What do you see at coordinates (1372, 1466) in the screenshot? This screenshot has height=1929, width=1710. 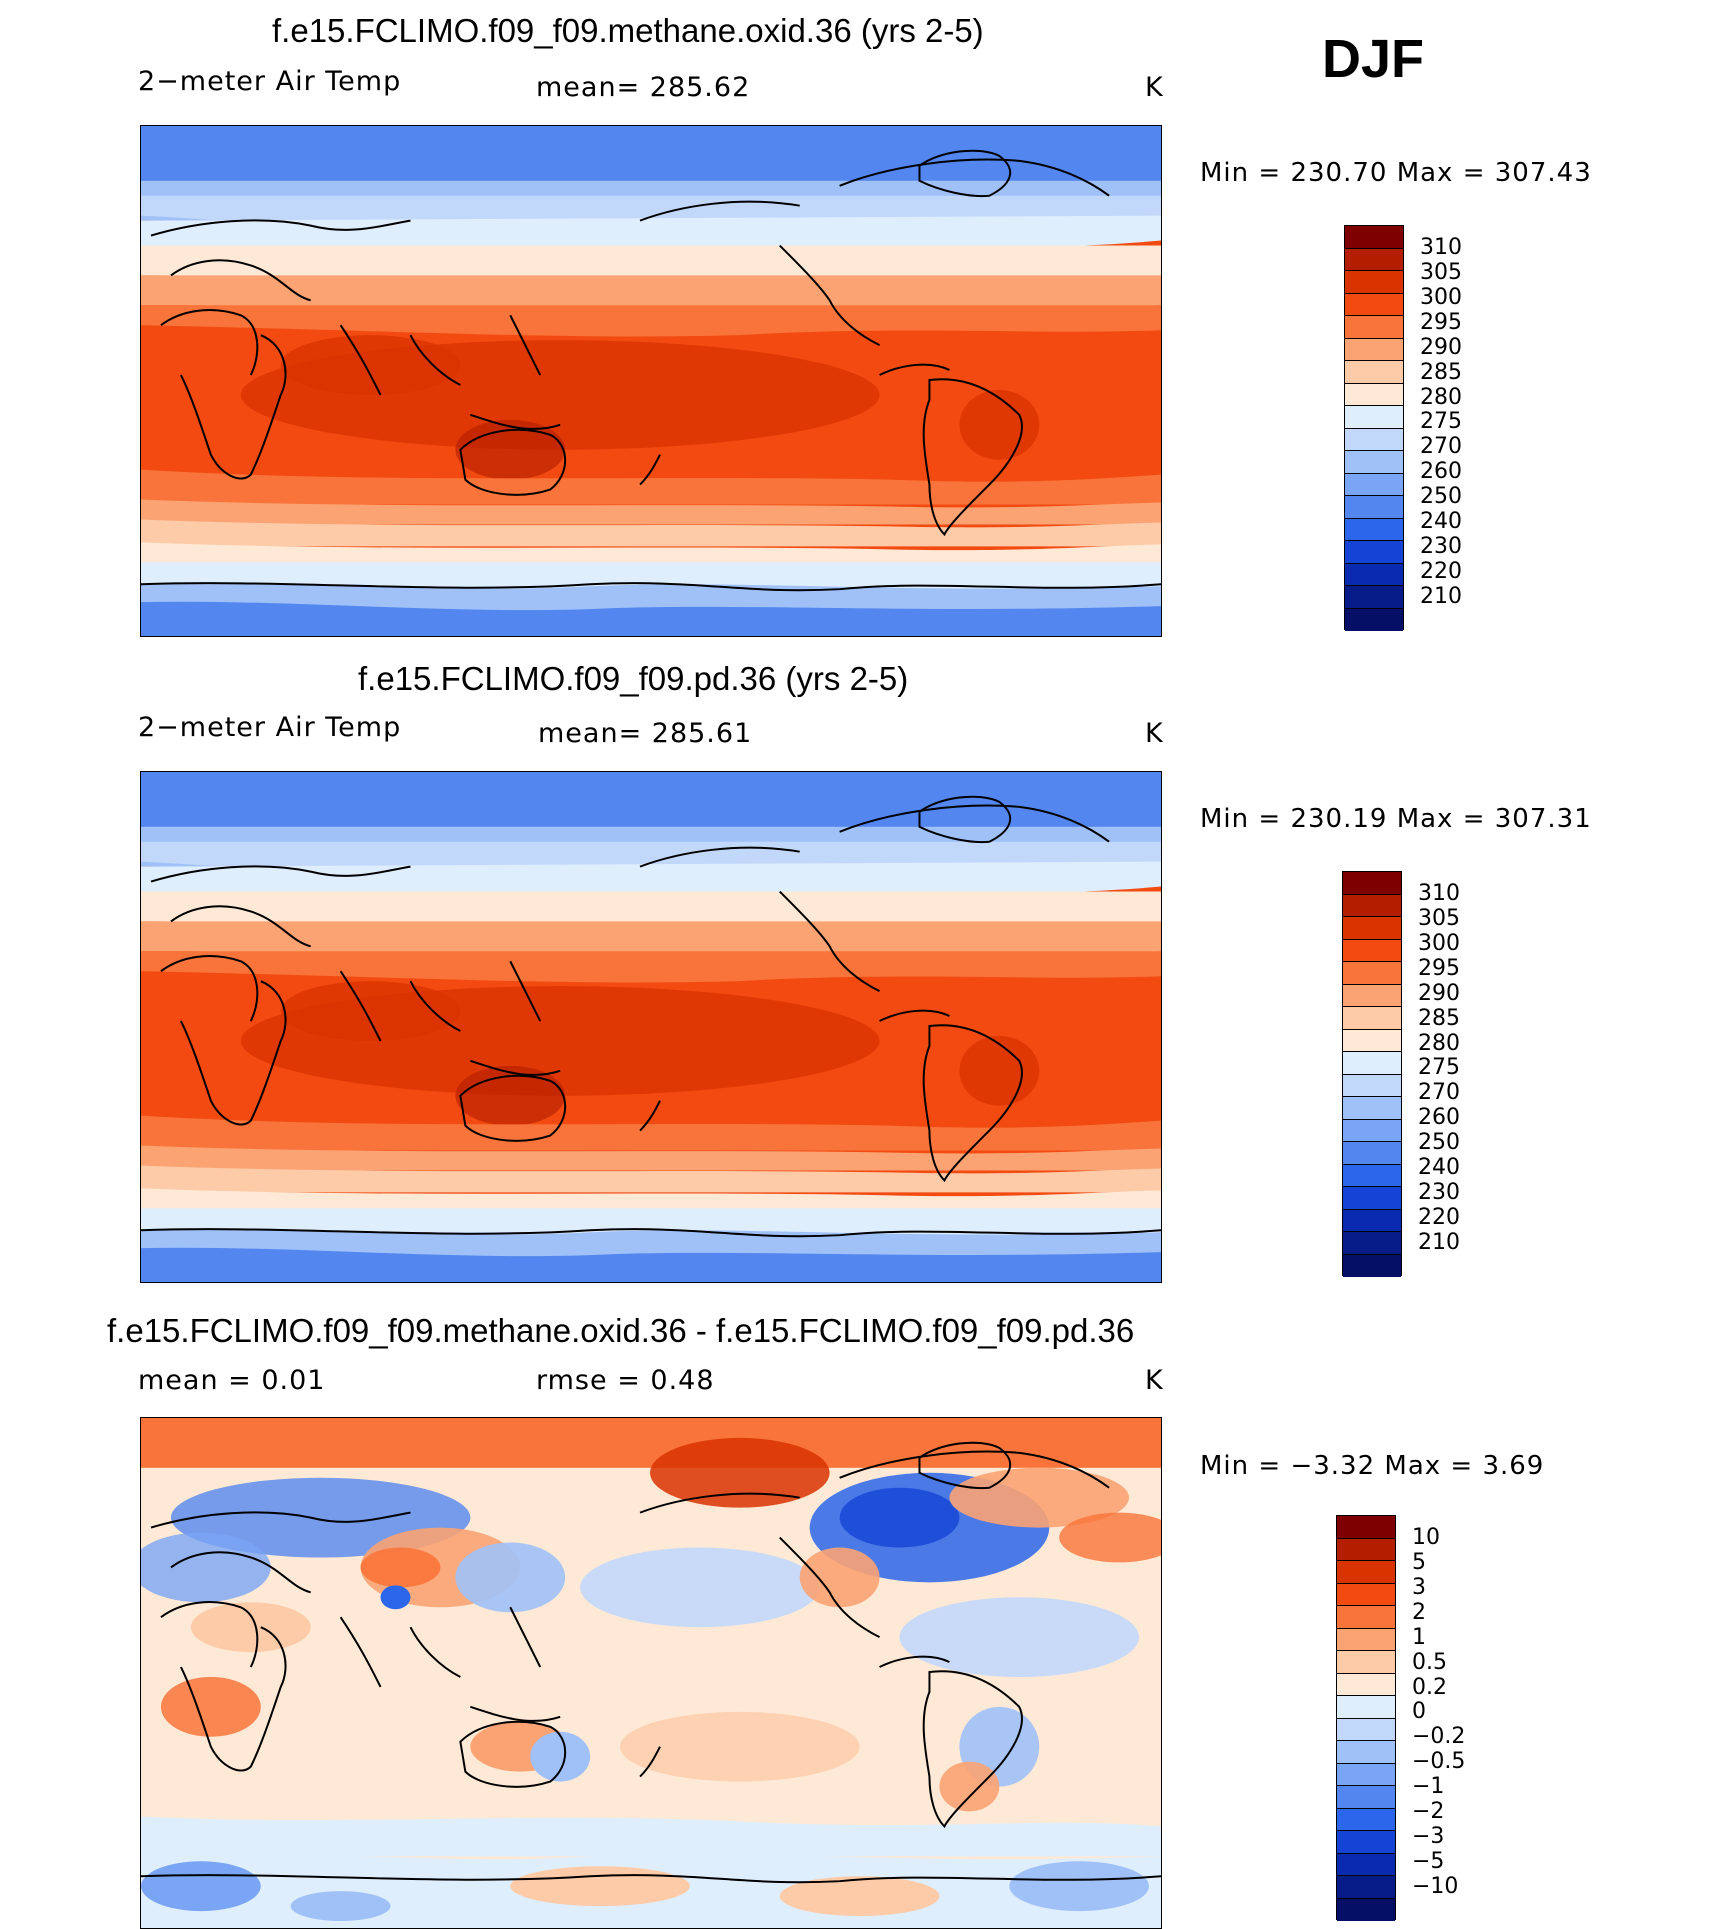 I see `panel-3-minmax: Min = −3.32 Max = 3.69` at bounding box center [1372, 1466].